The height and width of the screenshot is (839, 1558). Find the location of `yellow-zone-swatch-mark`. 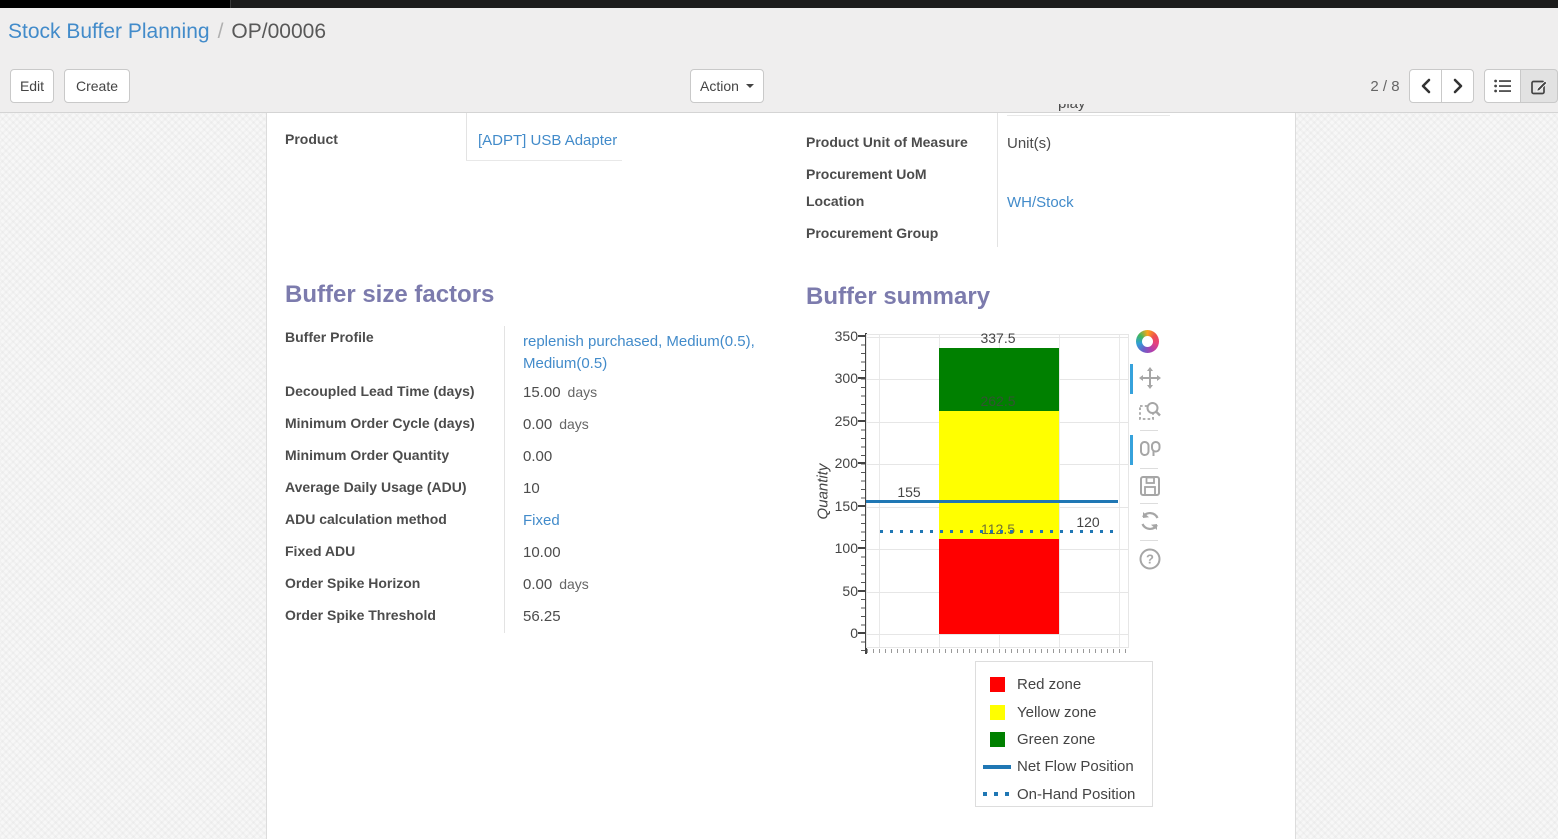

yellow-zone-swatch-mark is located at coordinates (997, 712).